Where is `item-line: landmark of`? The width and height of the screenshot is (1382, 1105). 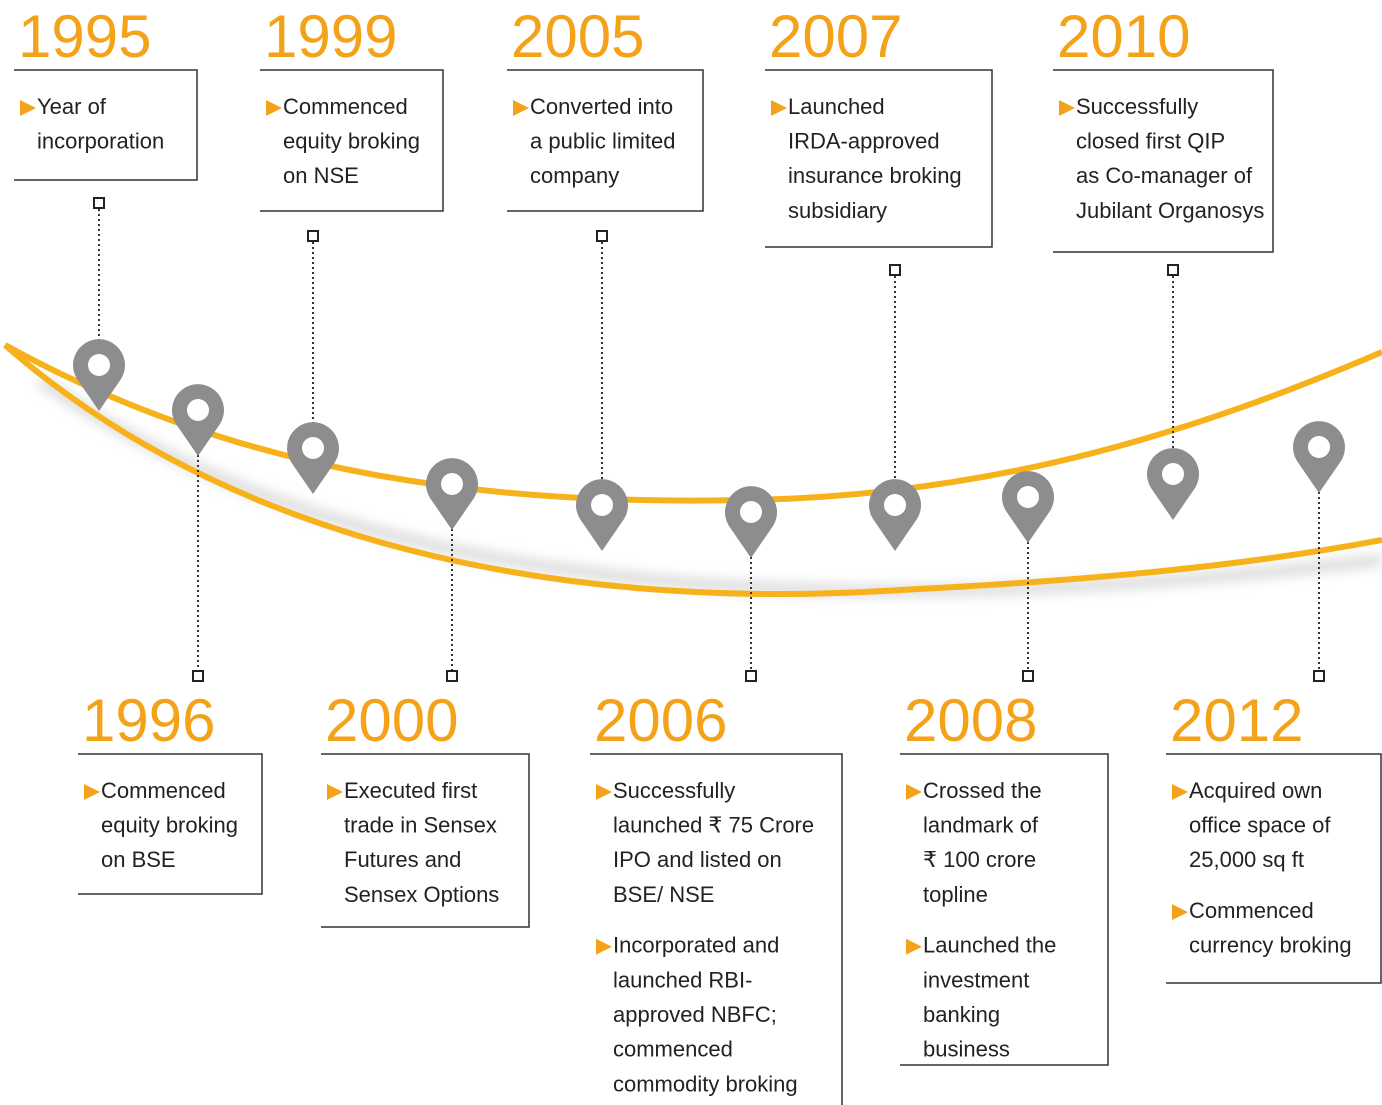 item-line: landmark of is located at coordinates (981, 825).